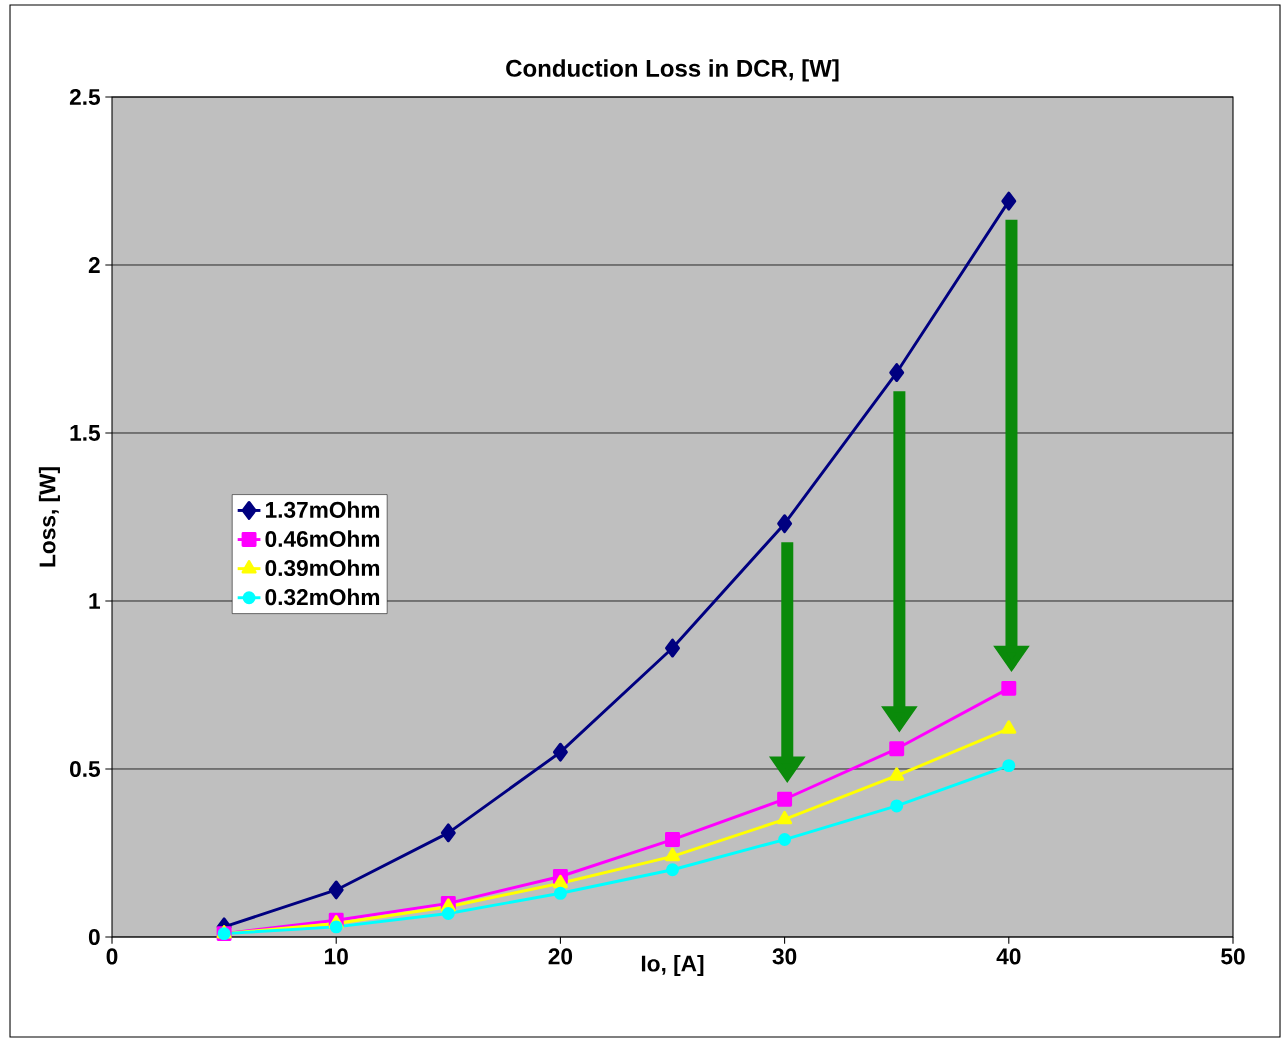  Describe the element at coordinates (672, 965) in the screenshot. I see `x-axis-title: Io, [A]` at that location.